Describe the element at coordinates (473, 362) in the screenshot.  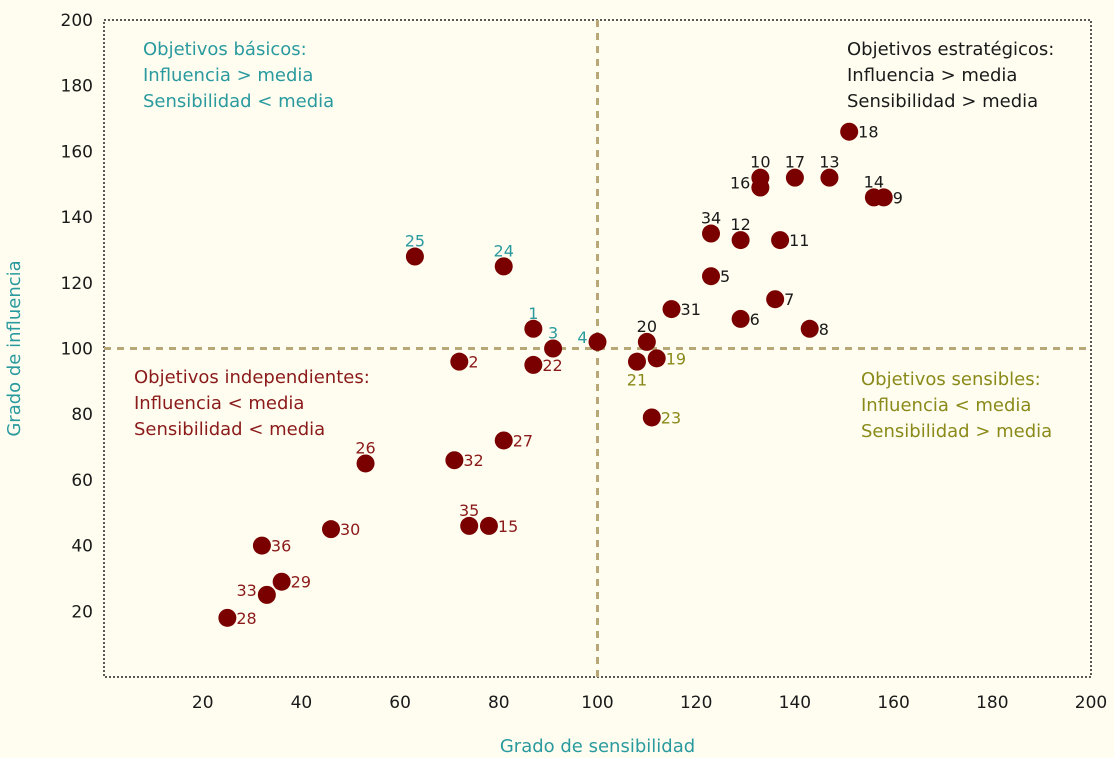
I see `data-point-label: 2` at that location.